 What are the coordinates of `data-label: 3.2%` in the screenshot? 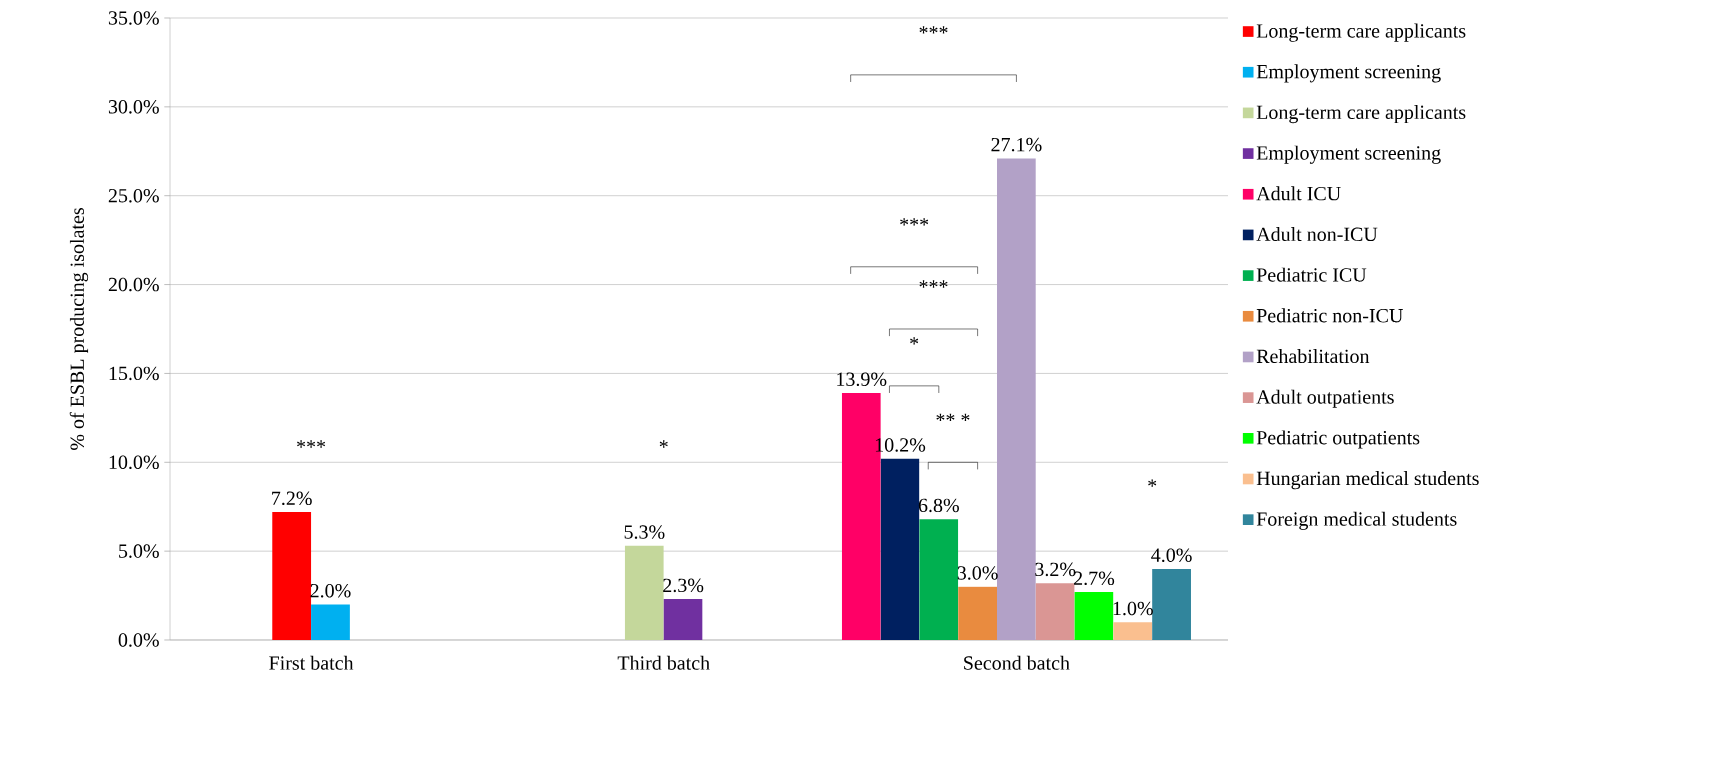 It's located at (1055, 569).